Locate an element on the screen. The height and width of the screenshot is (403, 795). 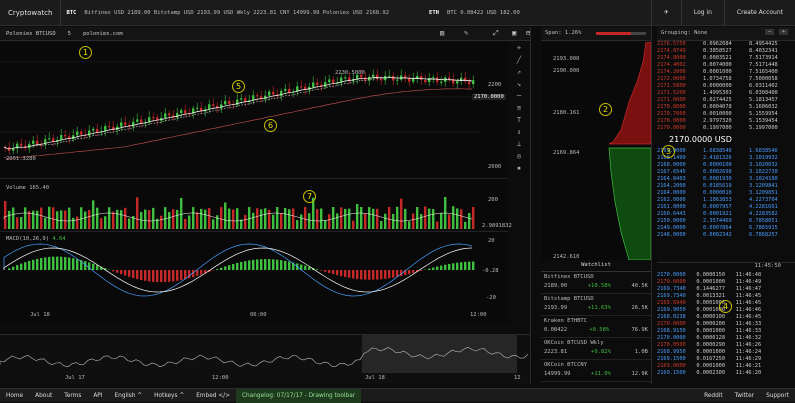
measure-tool-icon: ↕ is located at coordinates (519, 134).